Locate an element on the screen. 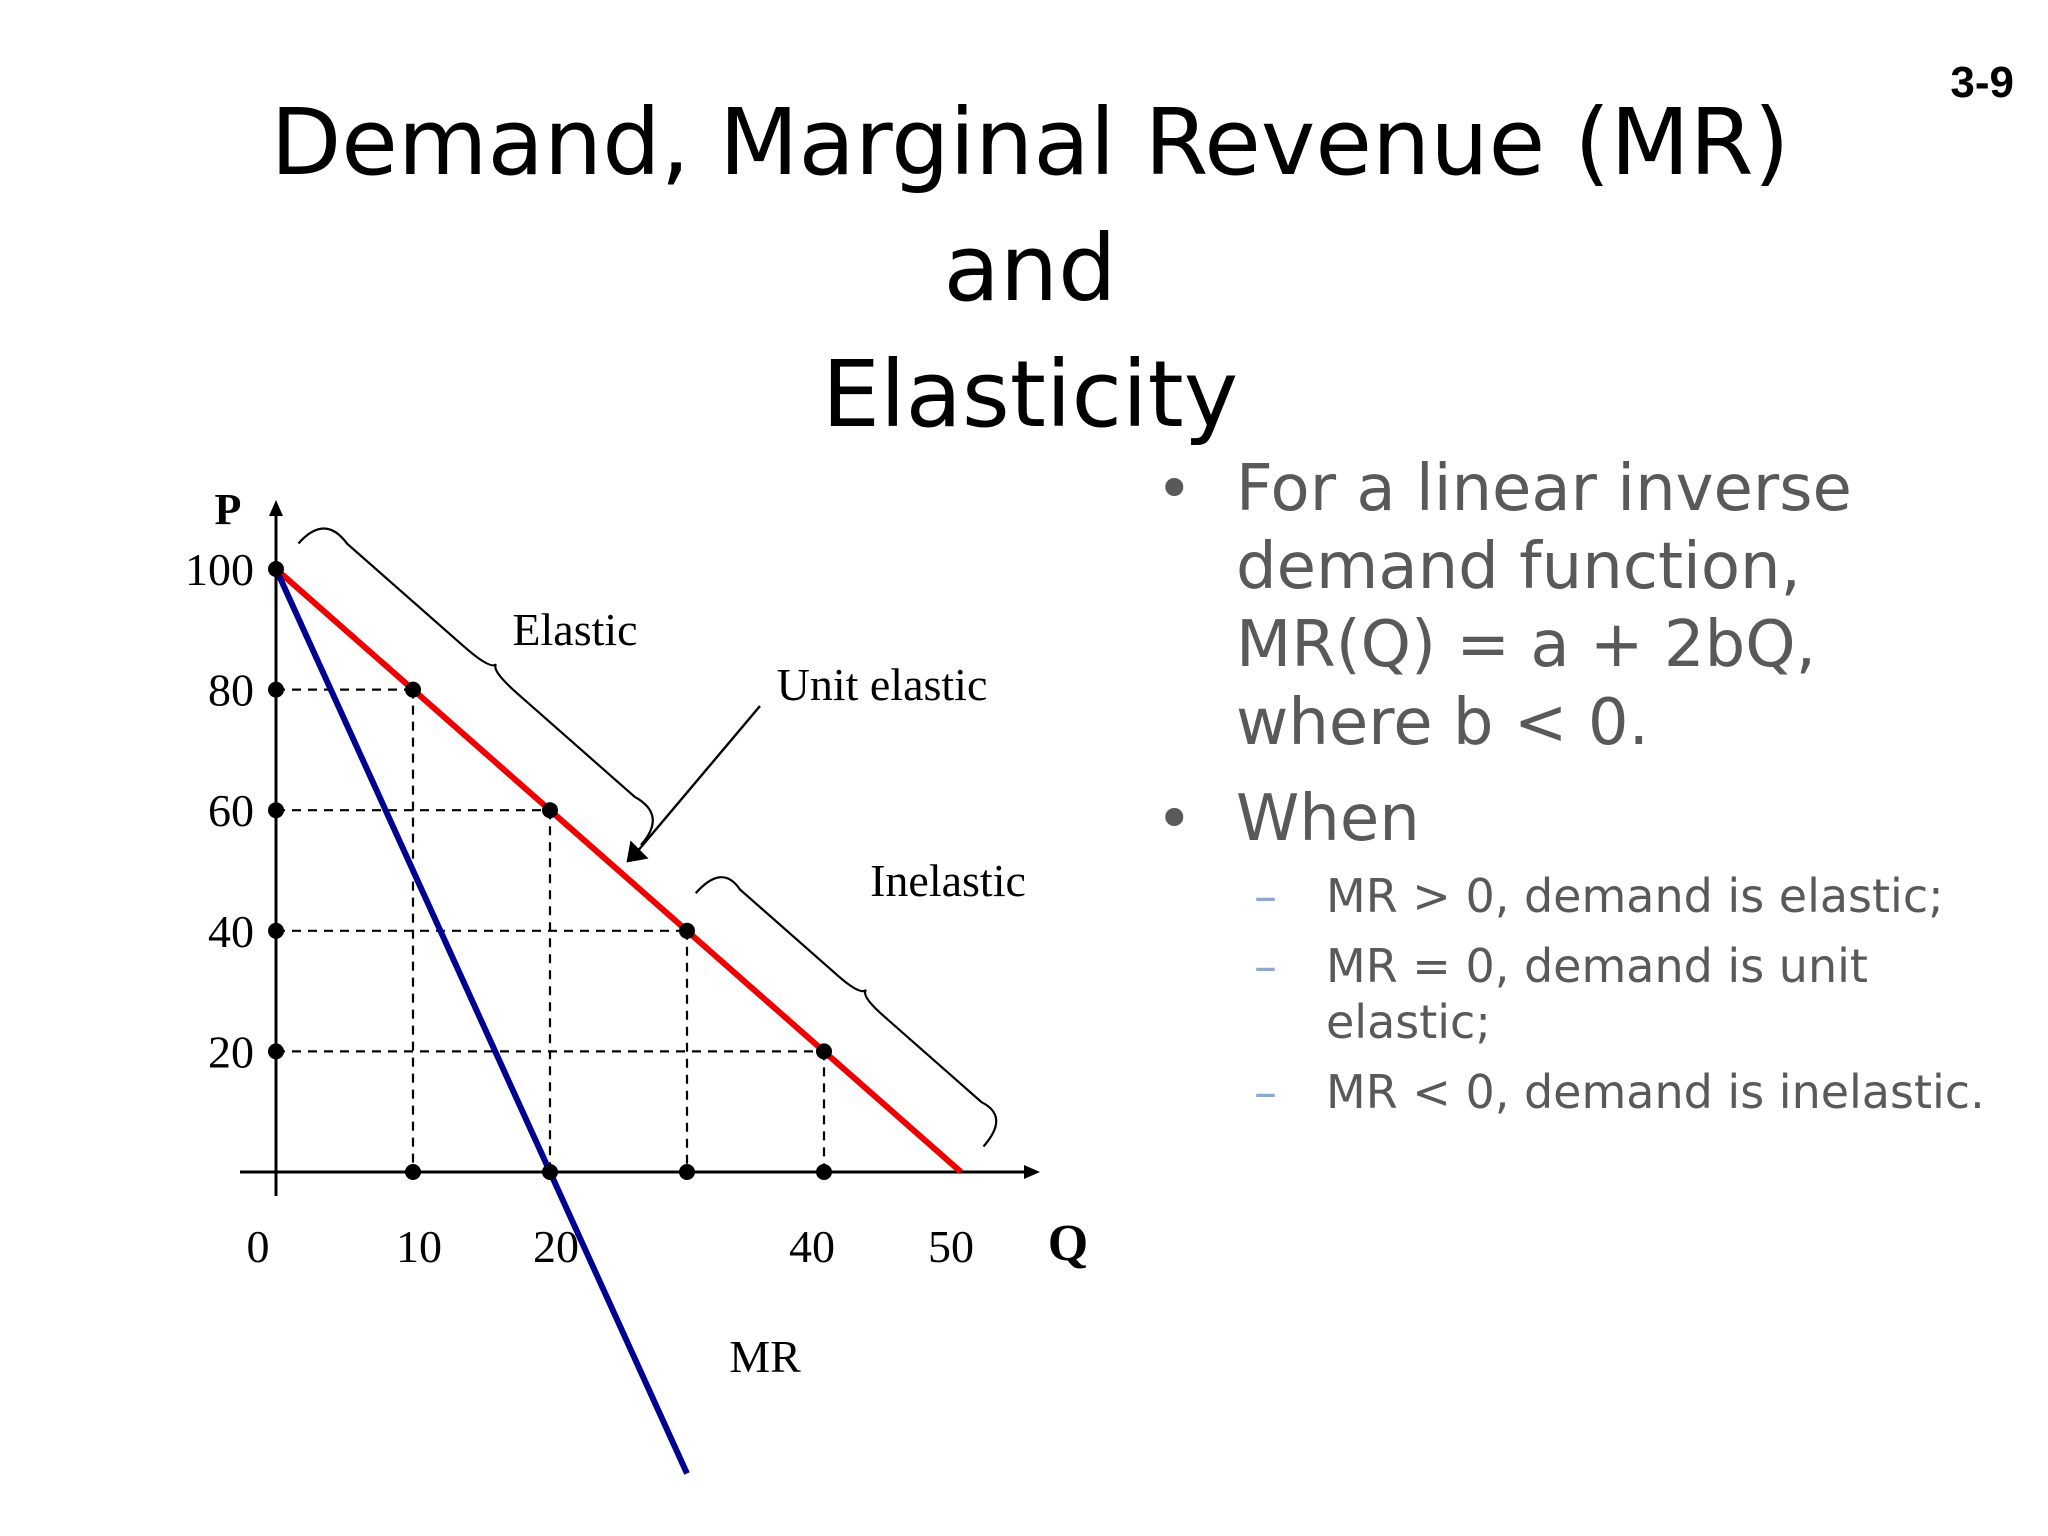 Image resolution: width=2048 pixels, height=1536 pixels. elastic-brace is located at coordinates (475, 686).